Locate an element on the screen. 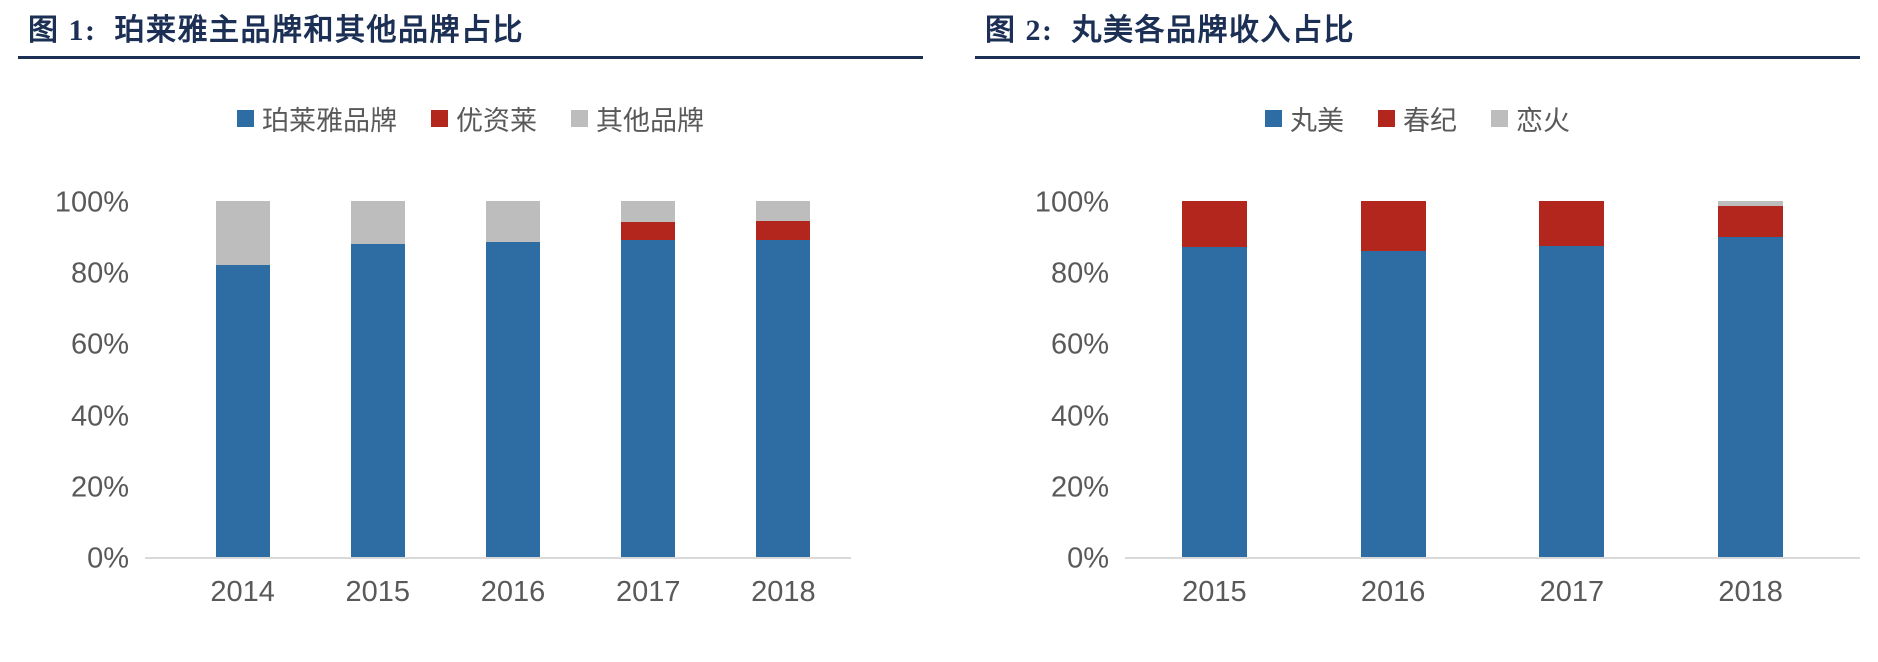 This screenshot has height=662, width=1878. legend-item: 其他品牌 is located at coordinates (637, 118).